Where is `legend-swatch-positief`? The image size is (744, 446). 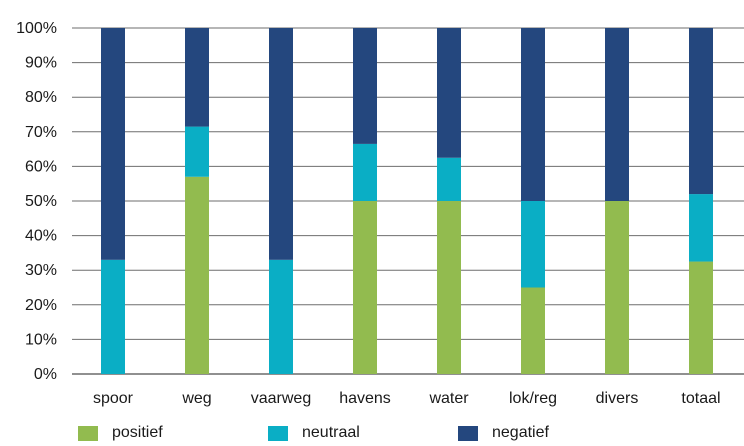 legend-swatch-positief is located at coordinates (88, 433).